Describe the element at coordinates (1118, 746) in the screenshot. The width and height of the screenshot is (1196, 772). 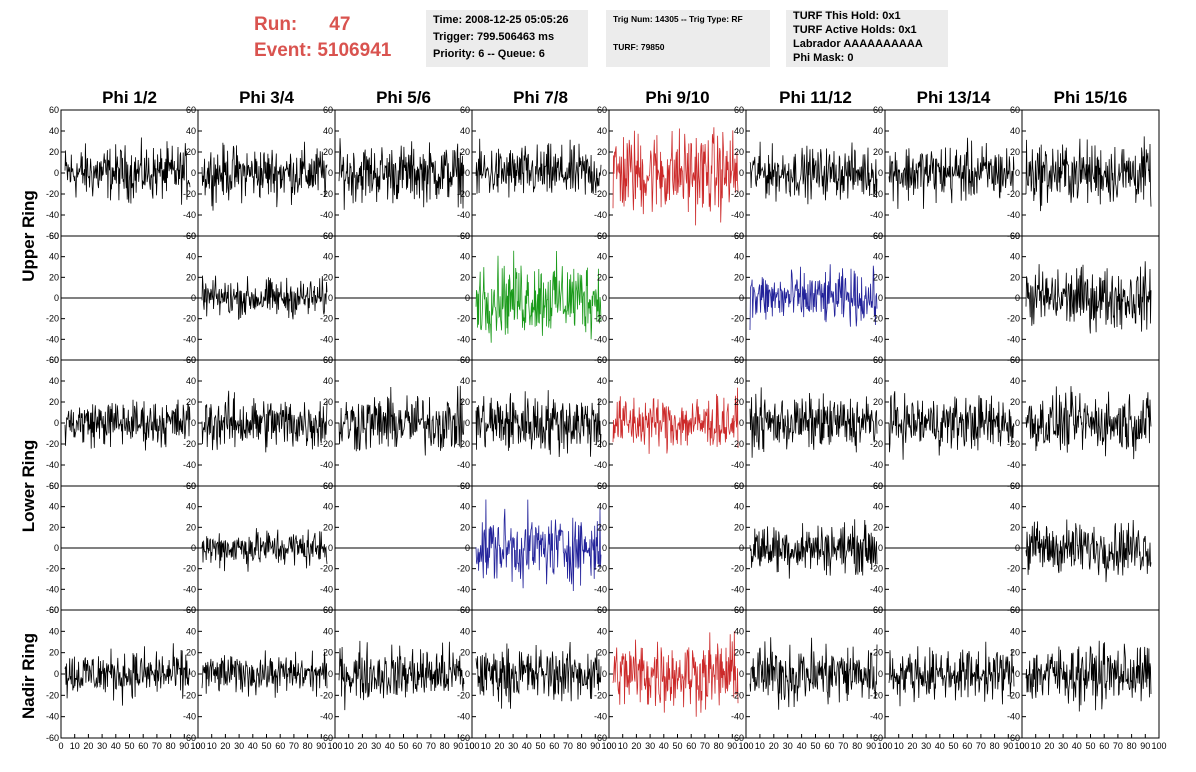
I see `x-tick-label: 70` at that location.